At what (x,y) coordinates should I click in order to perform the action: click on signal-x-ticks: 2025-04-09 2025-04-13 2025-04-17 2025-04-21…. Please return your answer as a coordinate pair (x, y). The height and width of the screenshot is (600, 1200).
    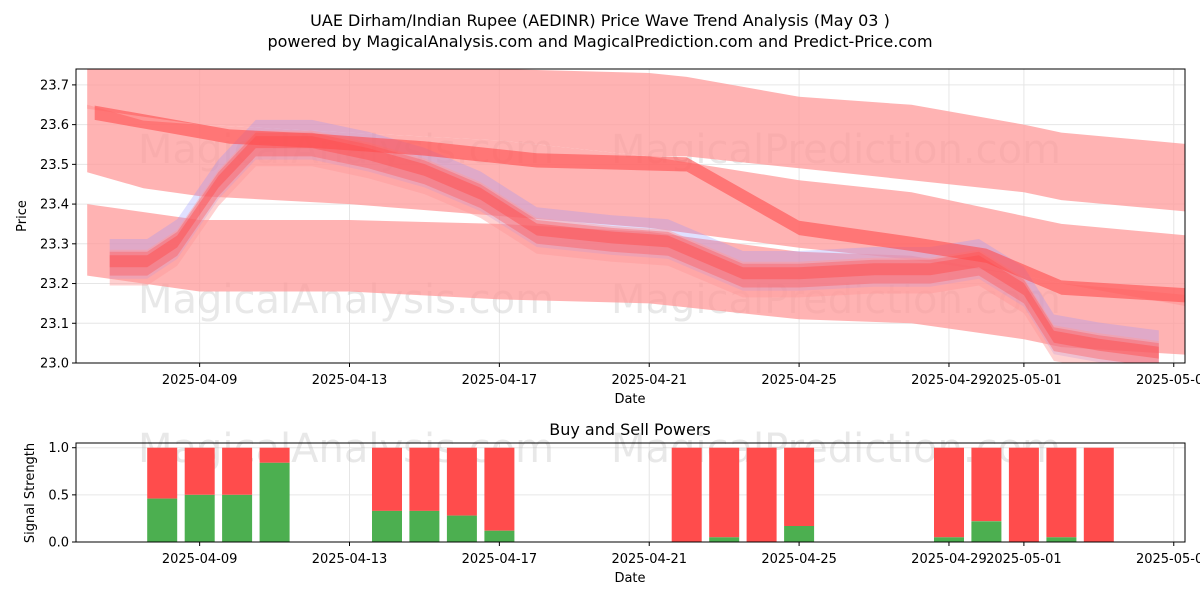
    Looking at the image, I should click on (681, 554).